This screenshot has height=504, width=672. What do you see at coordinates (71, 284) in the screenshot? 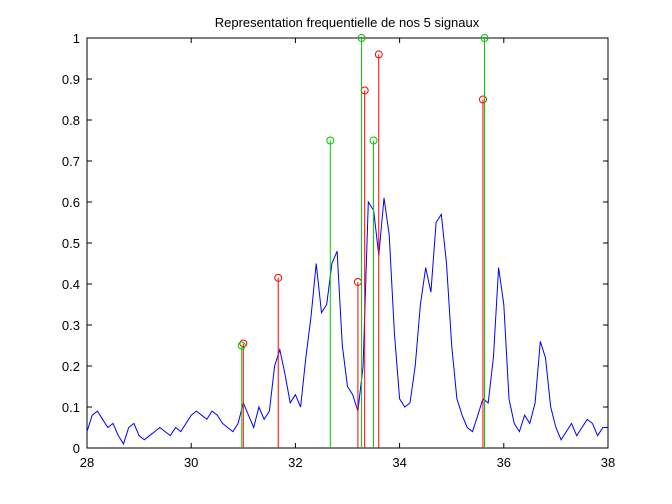
I see `y-tick-label: 0.4` at bounding box center [71, 284].